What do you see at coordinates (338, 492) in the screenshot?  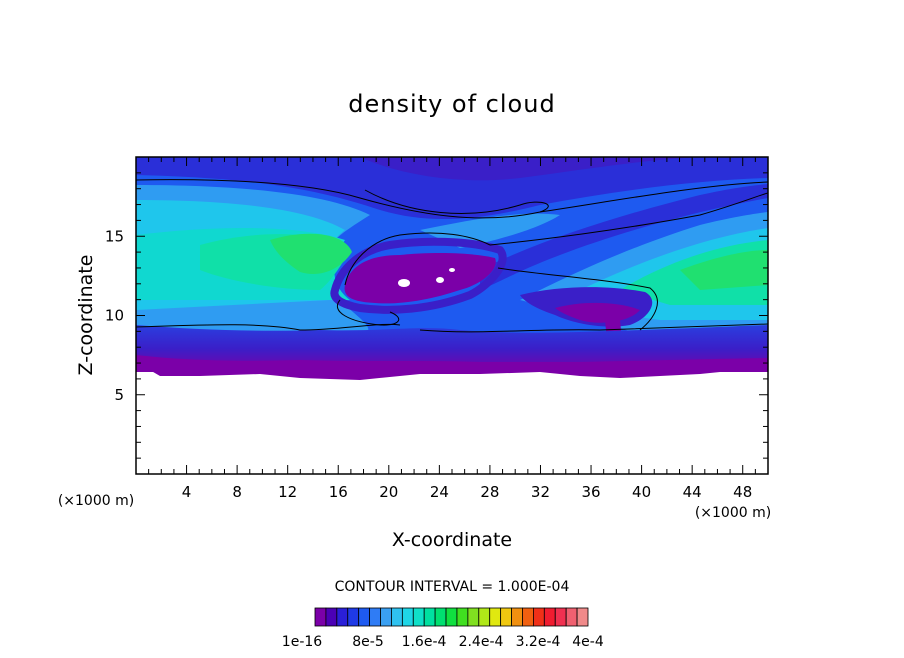 I see `x-tick-label: 16` at bounding box center [338, 492].